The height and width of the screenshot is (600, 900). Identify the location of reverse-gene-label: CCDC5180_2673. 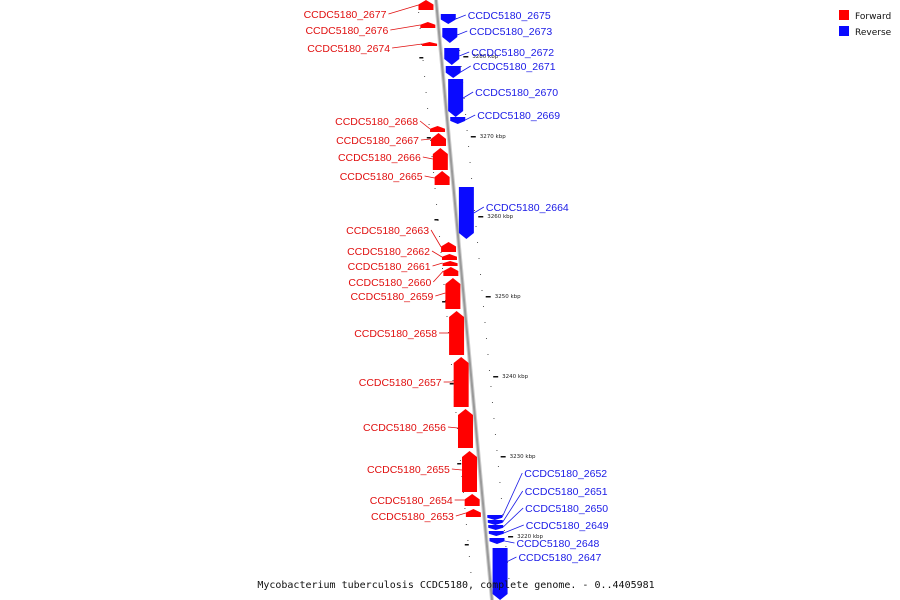
(510, 32).